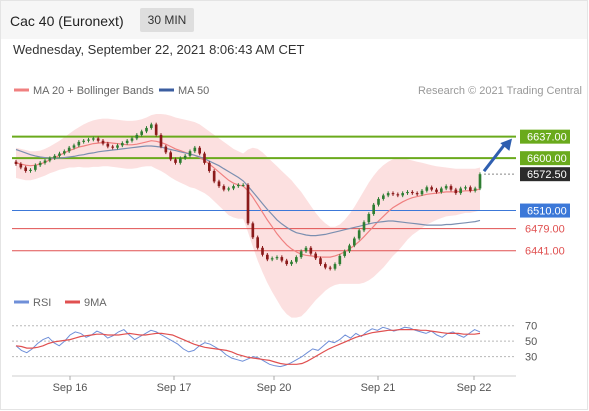  Describe the element at coordinates (474, 388) in the screenshot. I see `x-tick-label: Sep 22` at that location.